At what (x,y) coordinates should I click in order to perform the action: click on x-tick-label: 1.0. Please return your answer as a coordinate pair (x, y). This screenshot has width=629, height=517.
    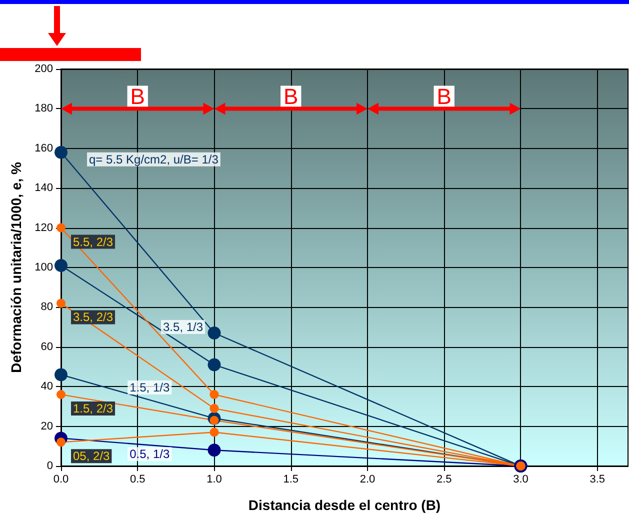
    Looking at the image, I should click on (214, 480).